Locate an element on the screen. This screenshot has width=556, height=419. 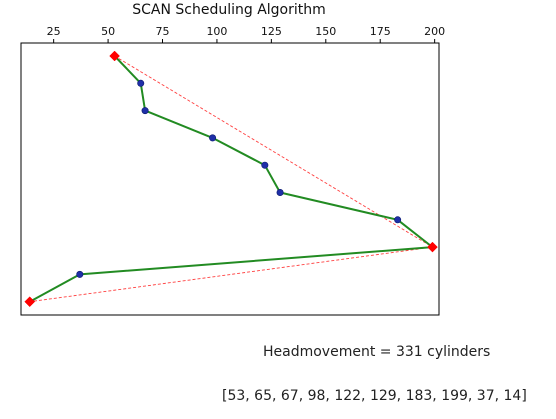
x-tick-label: 50 is located at coordinates (108, 31).